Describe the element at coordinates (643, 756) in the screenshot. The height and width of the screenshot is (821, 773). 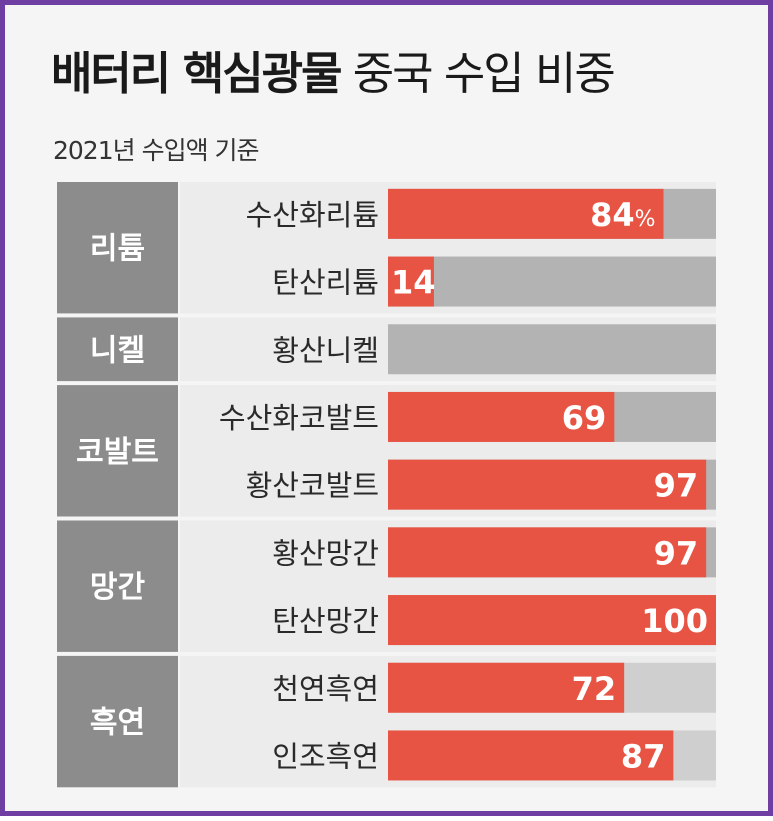
I see `data-label: 87` at that location.